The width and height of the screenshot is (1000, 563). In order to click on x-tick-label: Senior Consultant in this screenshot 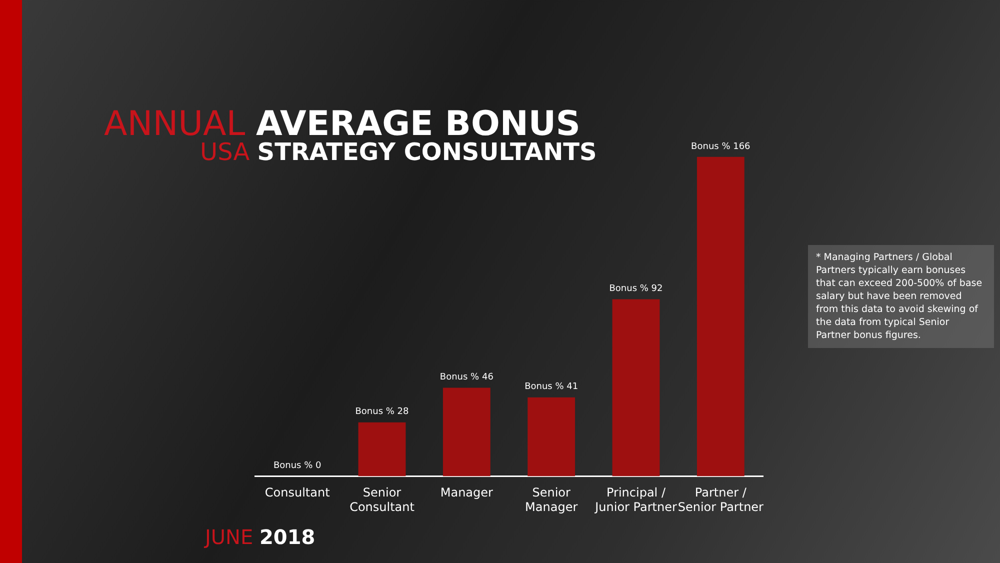, I will do `click(382, 500)`.